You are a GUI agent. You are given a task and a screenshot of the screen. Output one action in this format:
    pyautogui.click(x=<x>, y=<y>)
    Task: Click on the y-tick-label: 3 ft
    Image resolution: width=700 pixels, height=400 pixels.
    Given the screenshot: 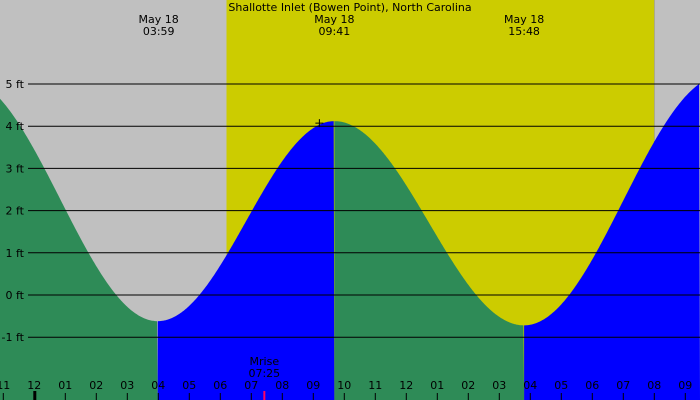 What is the action you would take?
    pyautogui.click(x=15, y=168)
    